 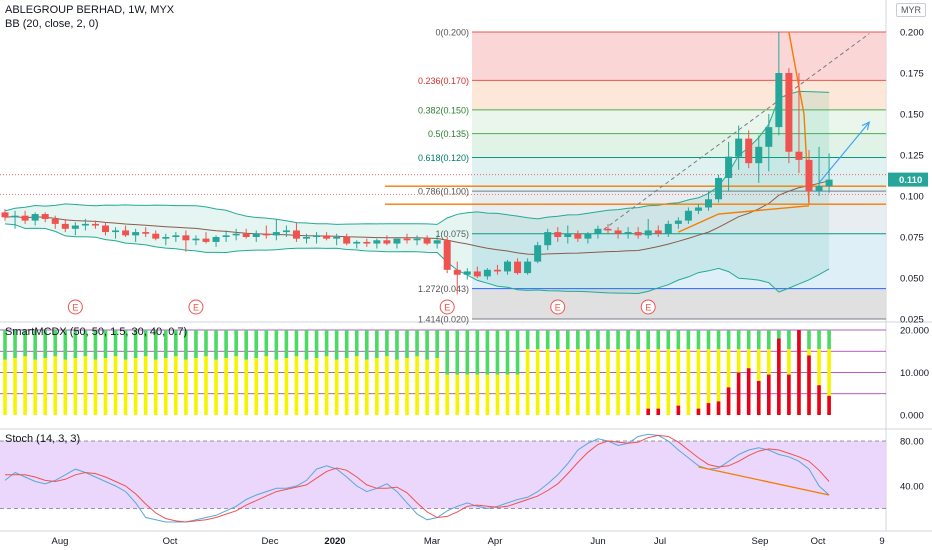 What do you see at coordinates (914, 331) in the screenshot?
I see `mcdx-tick-label: 20.000` at bounding box center [914, 331].